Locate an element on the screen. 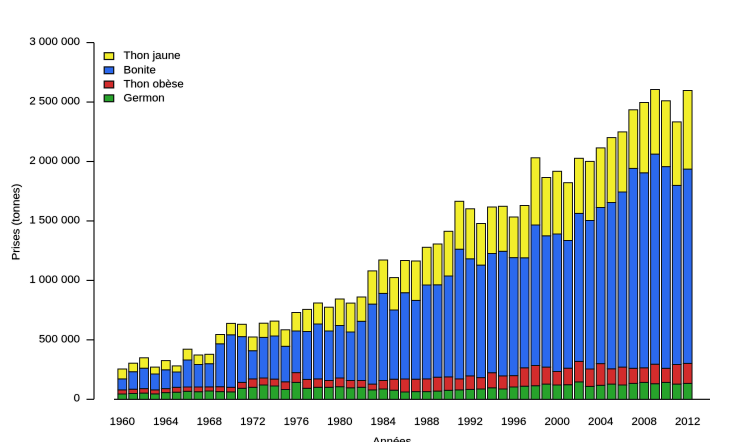  svg-text: 2000 is located at coordinates (557, 422).